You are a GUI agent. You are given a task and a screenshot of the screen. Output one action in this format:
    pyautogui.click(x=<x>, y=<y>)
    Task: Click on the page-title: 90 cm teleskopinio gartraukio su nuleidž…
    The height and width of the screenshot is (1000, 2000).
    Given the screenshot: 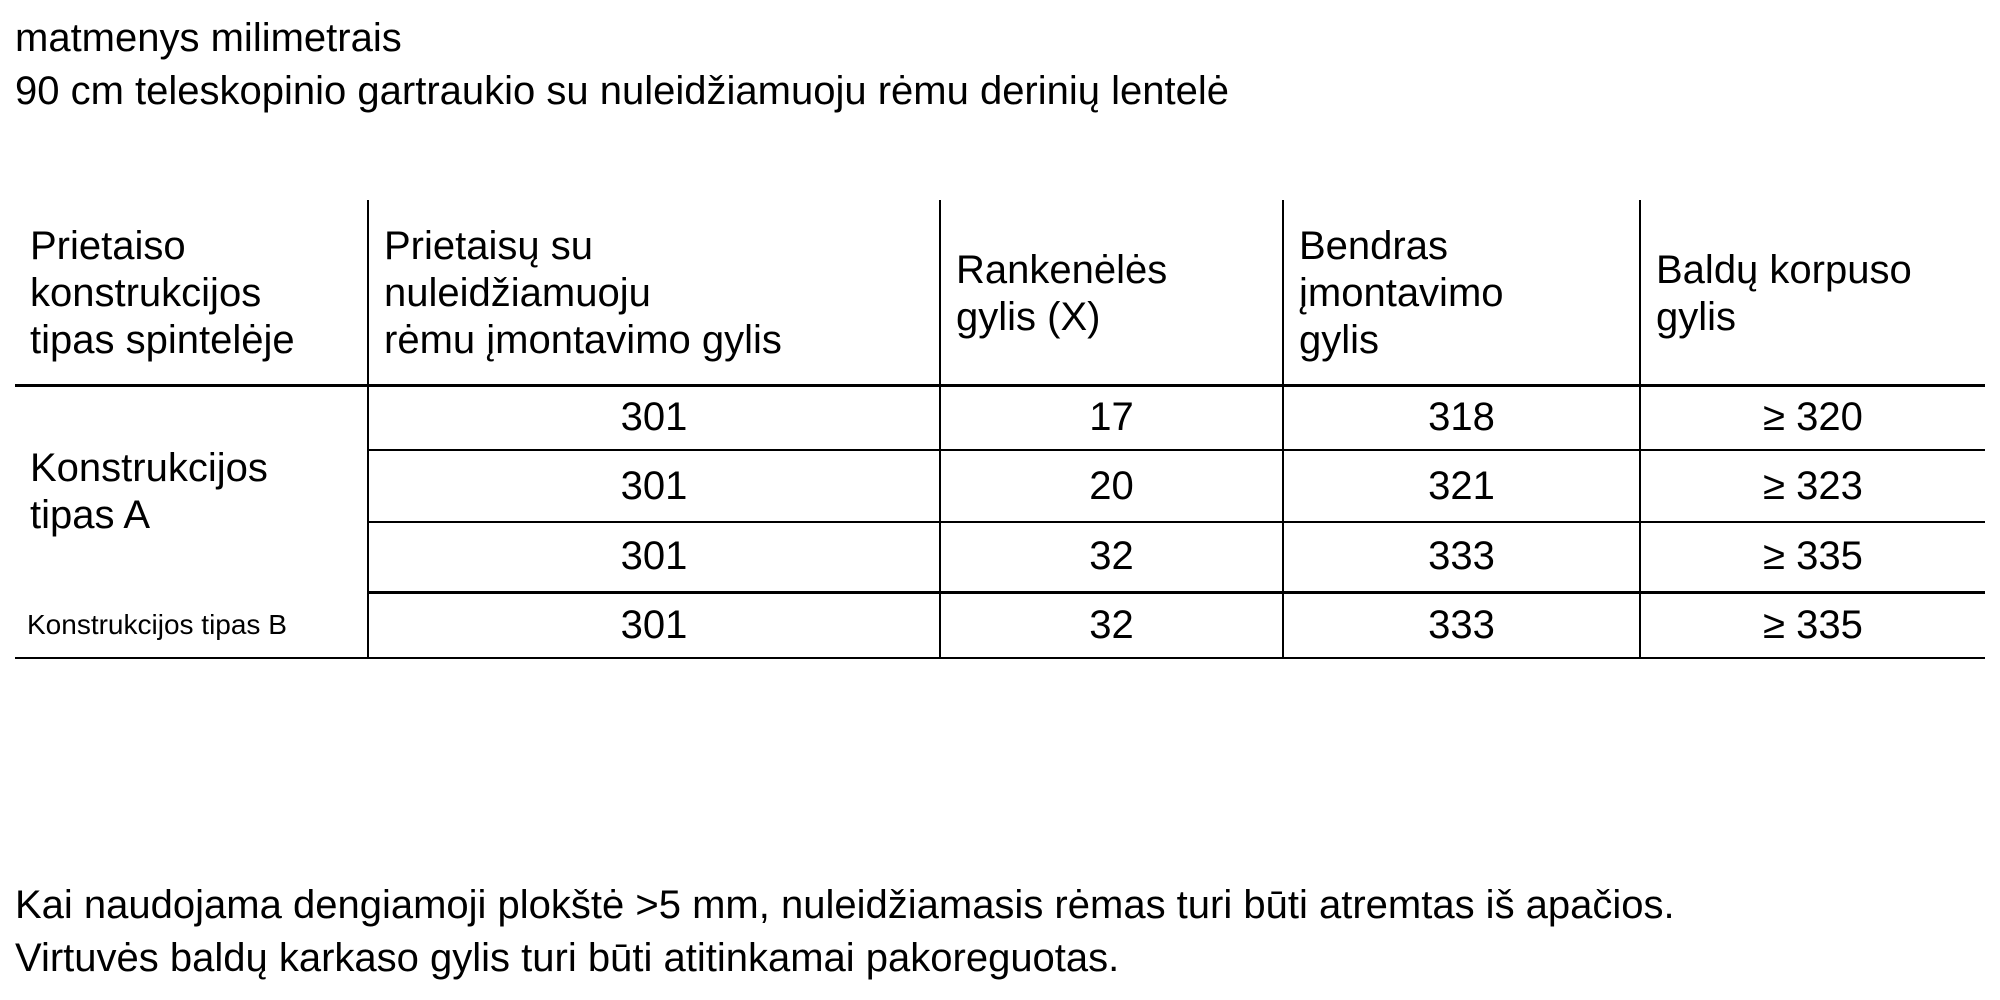 What is the action you would take?
    pyautogui.click(x=622, y=91)
    